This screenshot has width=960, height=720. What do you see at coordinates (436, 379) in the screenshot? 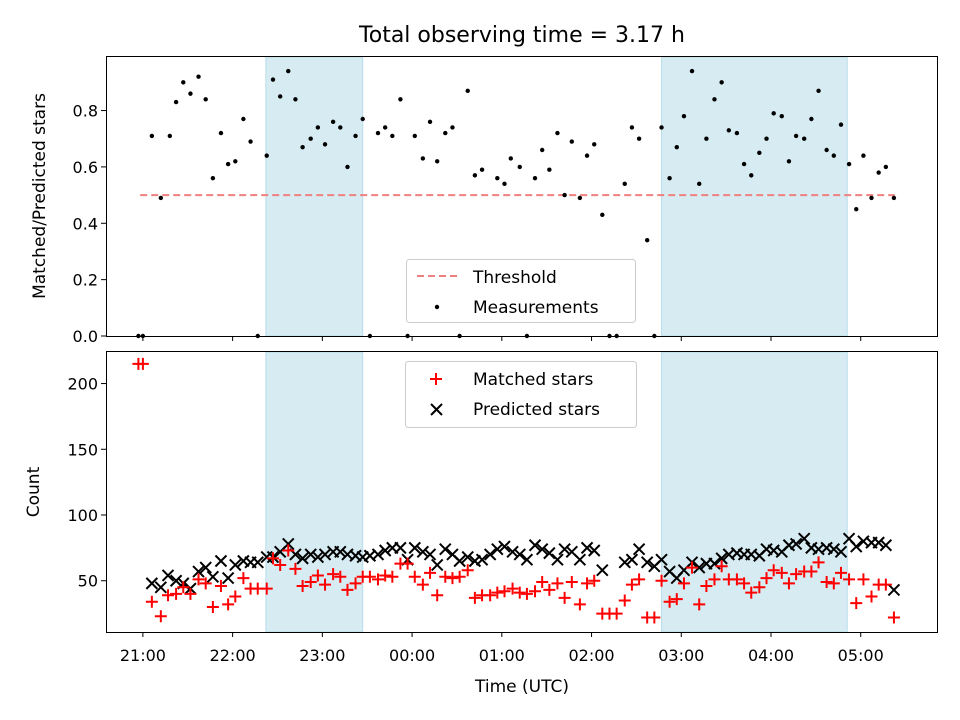
I see `matched-legend-swatch` at bounding box center [436, 379].